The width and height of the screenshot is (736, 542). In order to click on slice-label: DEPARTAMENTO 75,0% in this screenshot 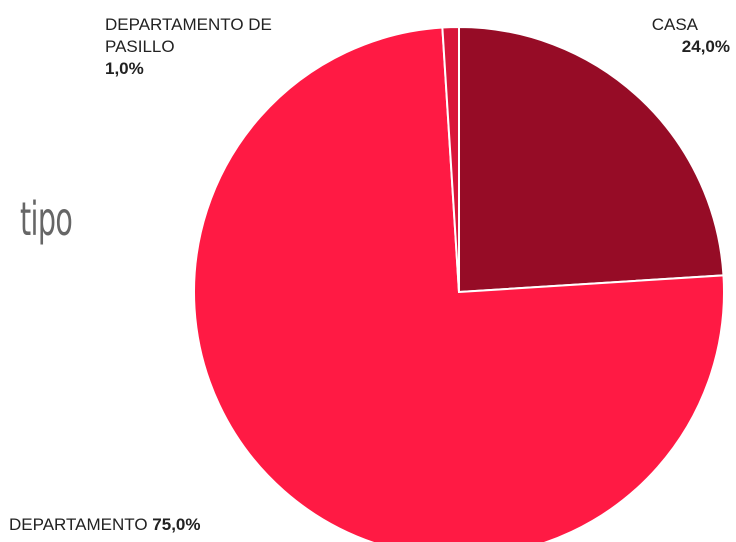, I will do `click(179, 525)`.